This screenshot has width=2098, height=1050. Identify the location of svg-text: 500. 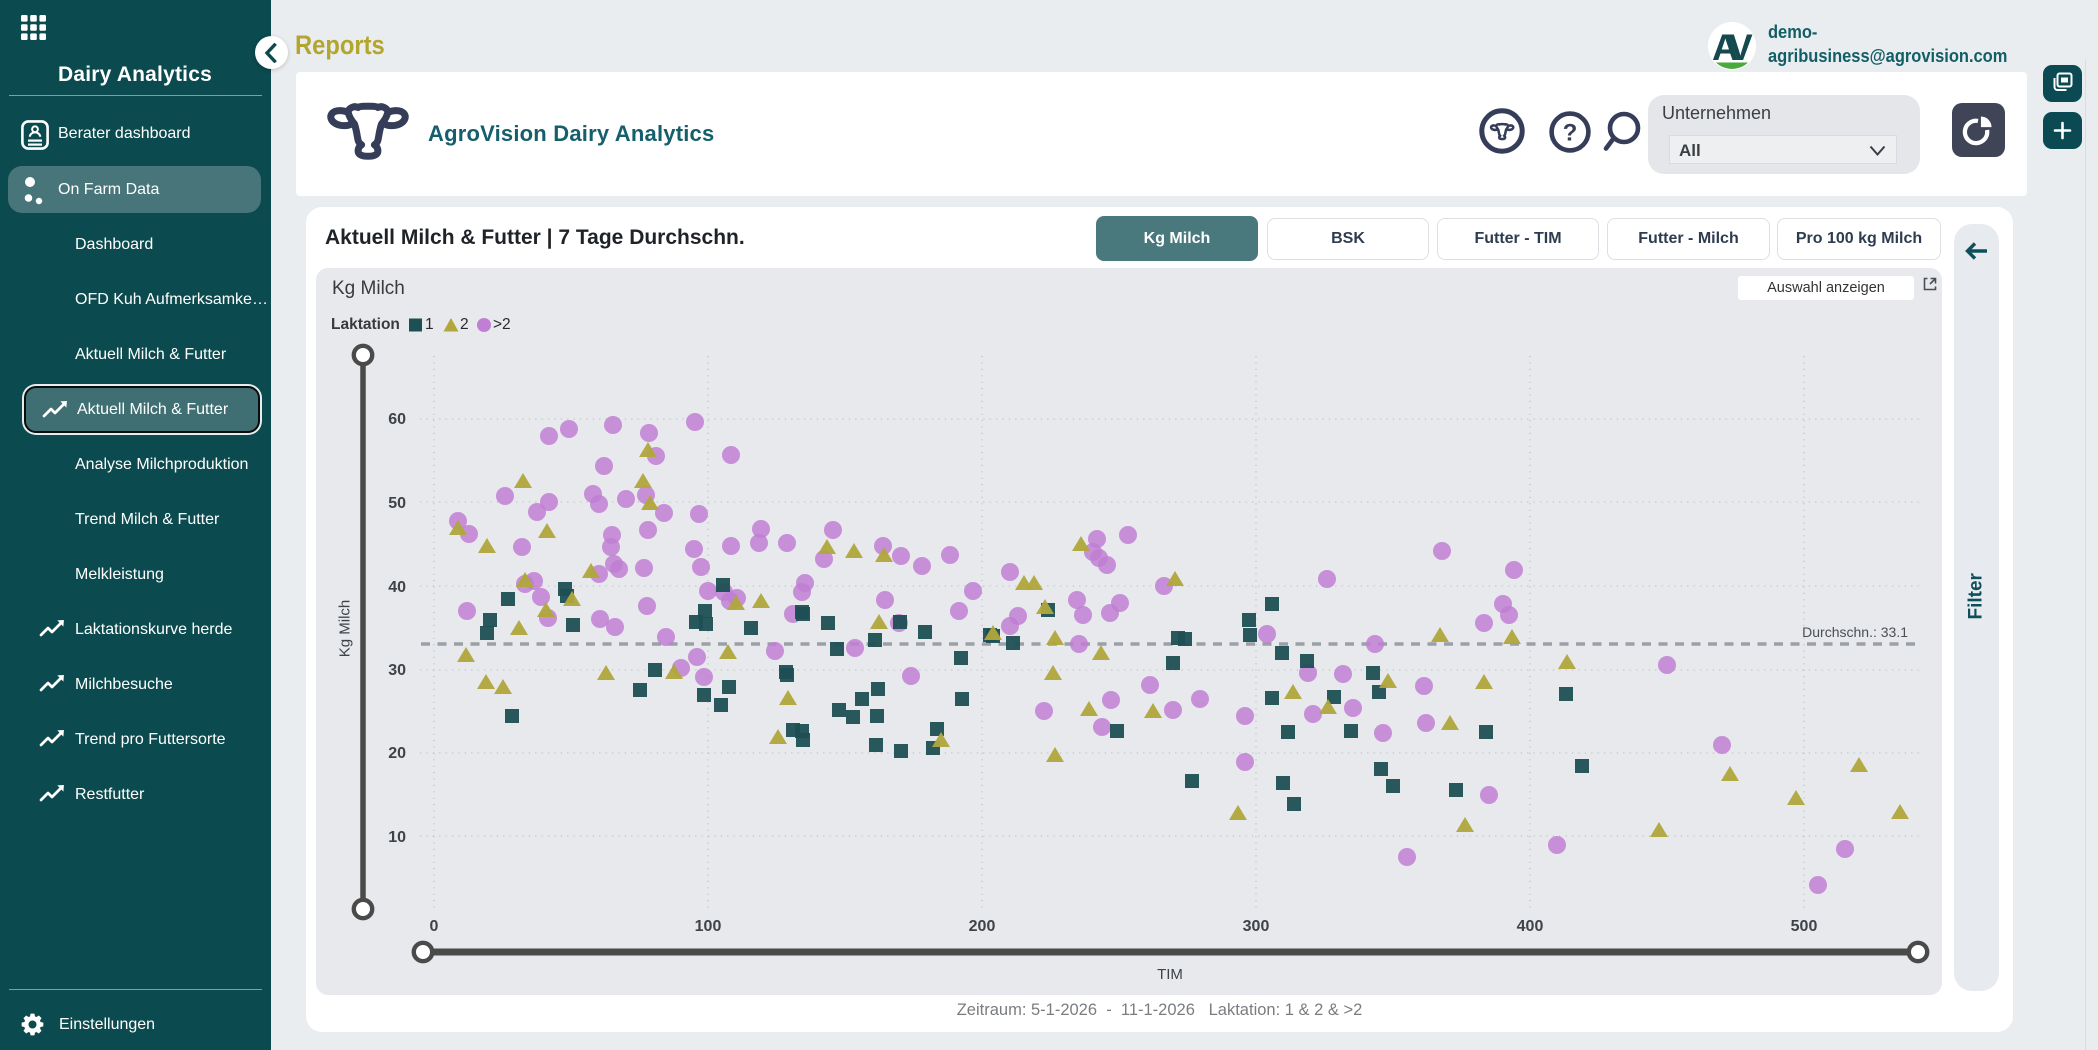
(1804, 926).